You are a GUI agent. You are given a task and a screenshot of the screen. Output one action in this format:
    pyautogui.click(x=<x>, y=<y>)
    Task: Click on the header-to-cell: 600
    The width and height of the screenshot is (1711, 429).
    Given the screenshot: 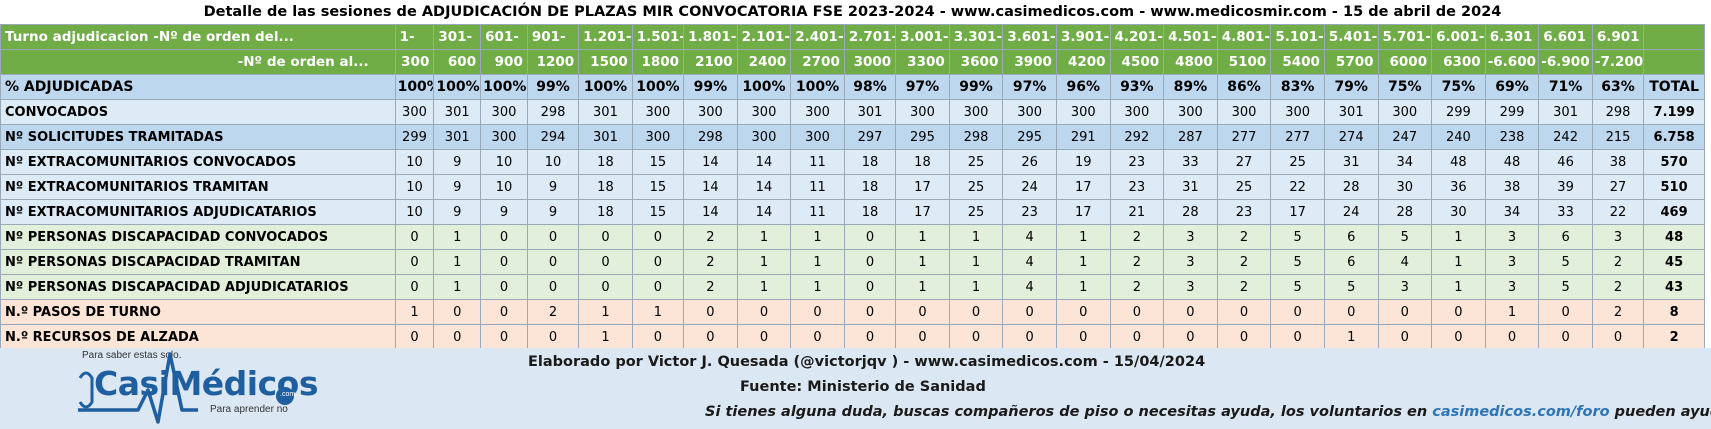 What is the action you would take?
    pyautogui.click(x=457, y=62)
    